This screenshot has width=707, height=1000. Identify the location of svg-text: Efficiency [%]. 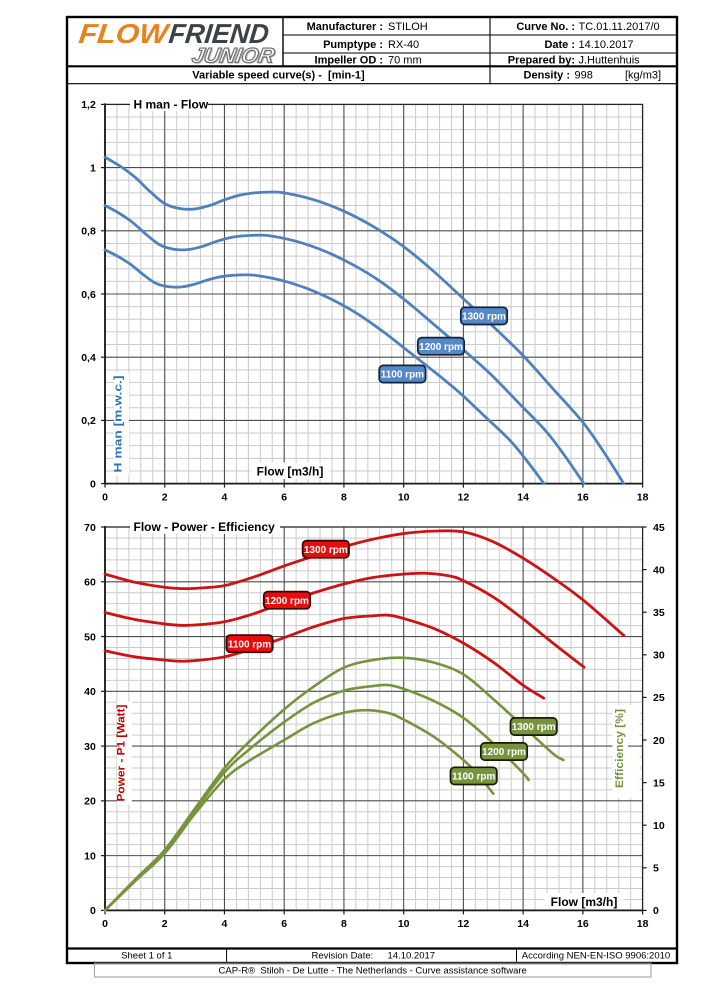
(620, 748).